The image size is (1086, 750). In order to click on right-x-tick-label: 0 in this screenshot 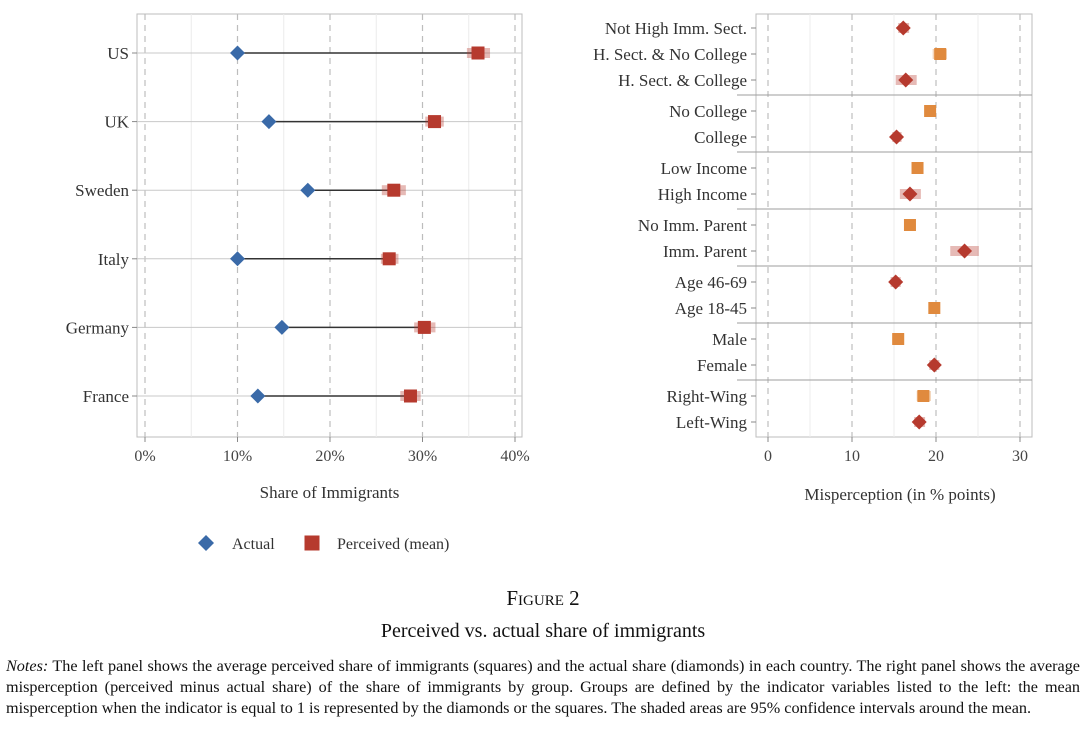, I will do `click(768, 456)`.